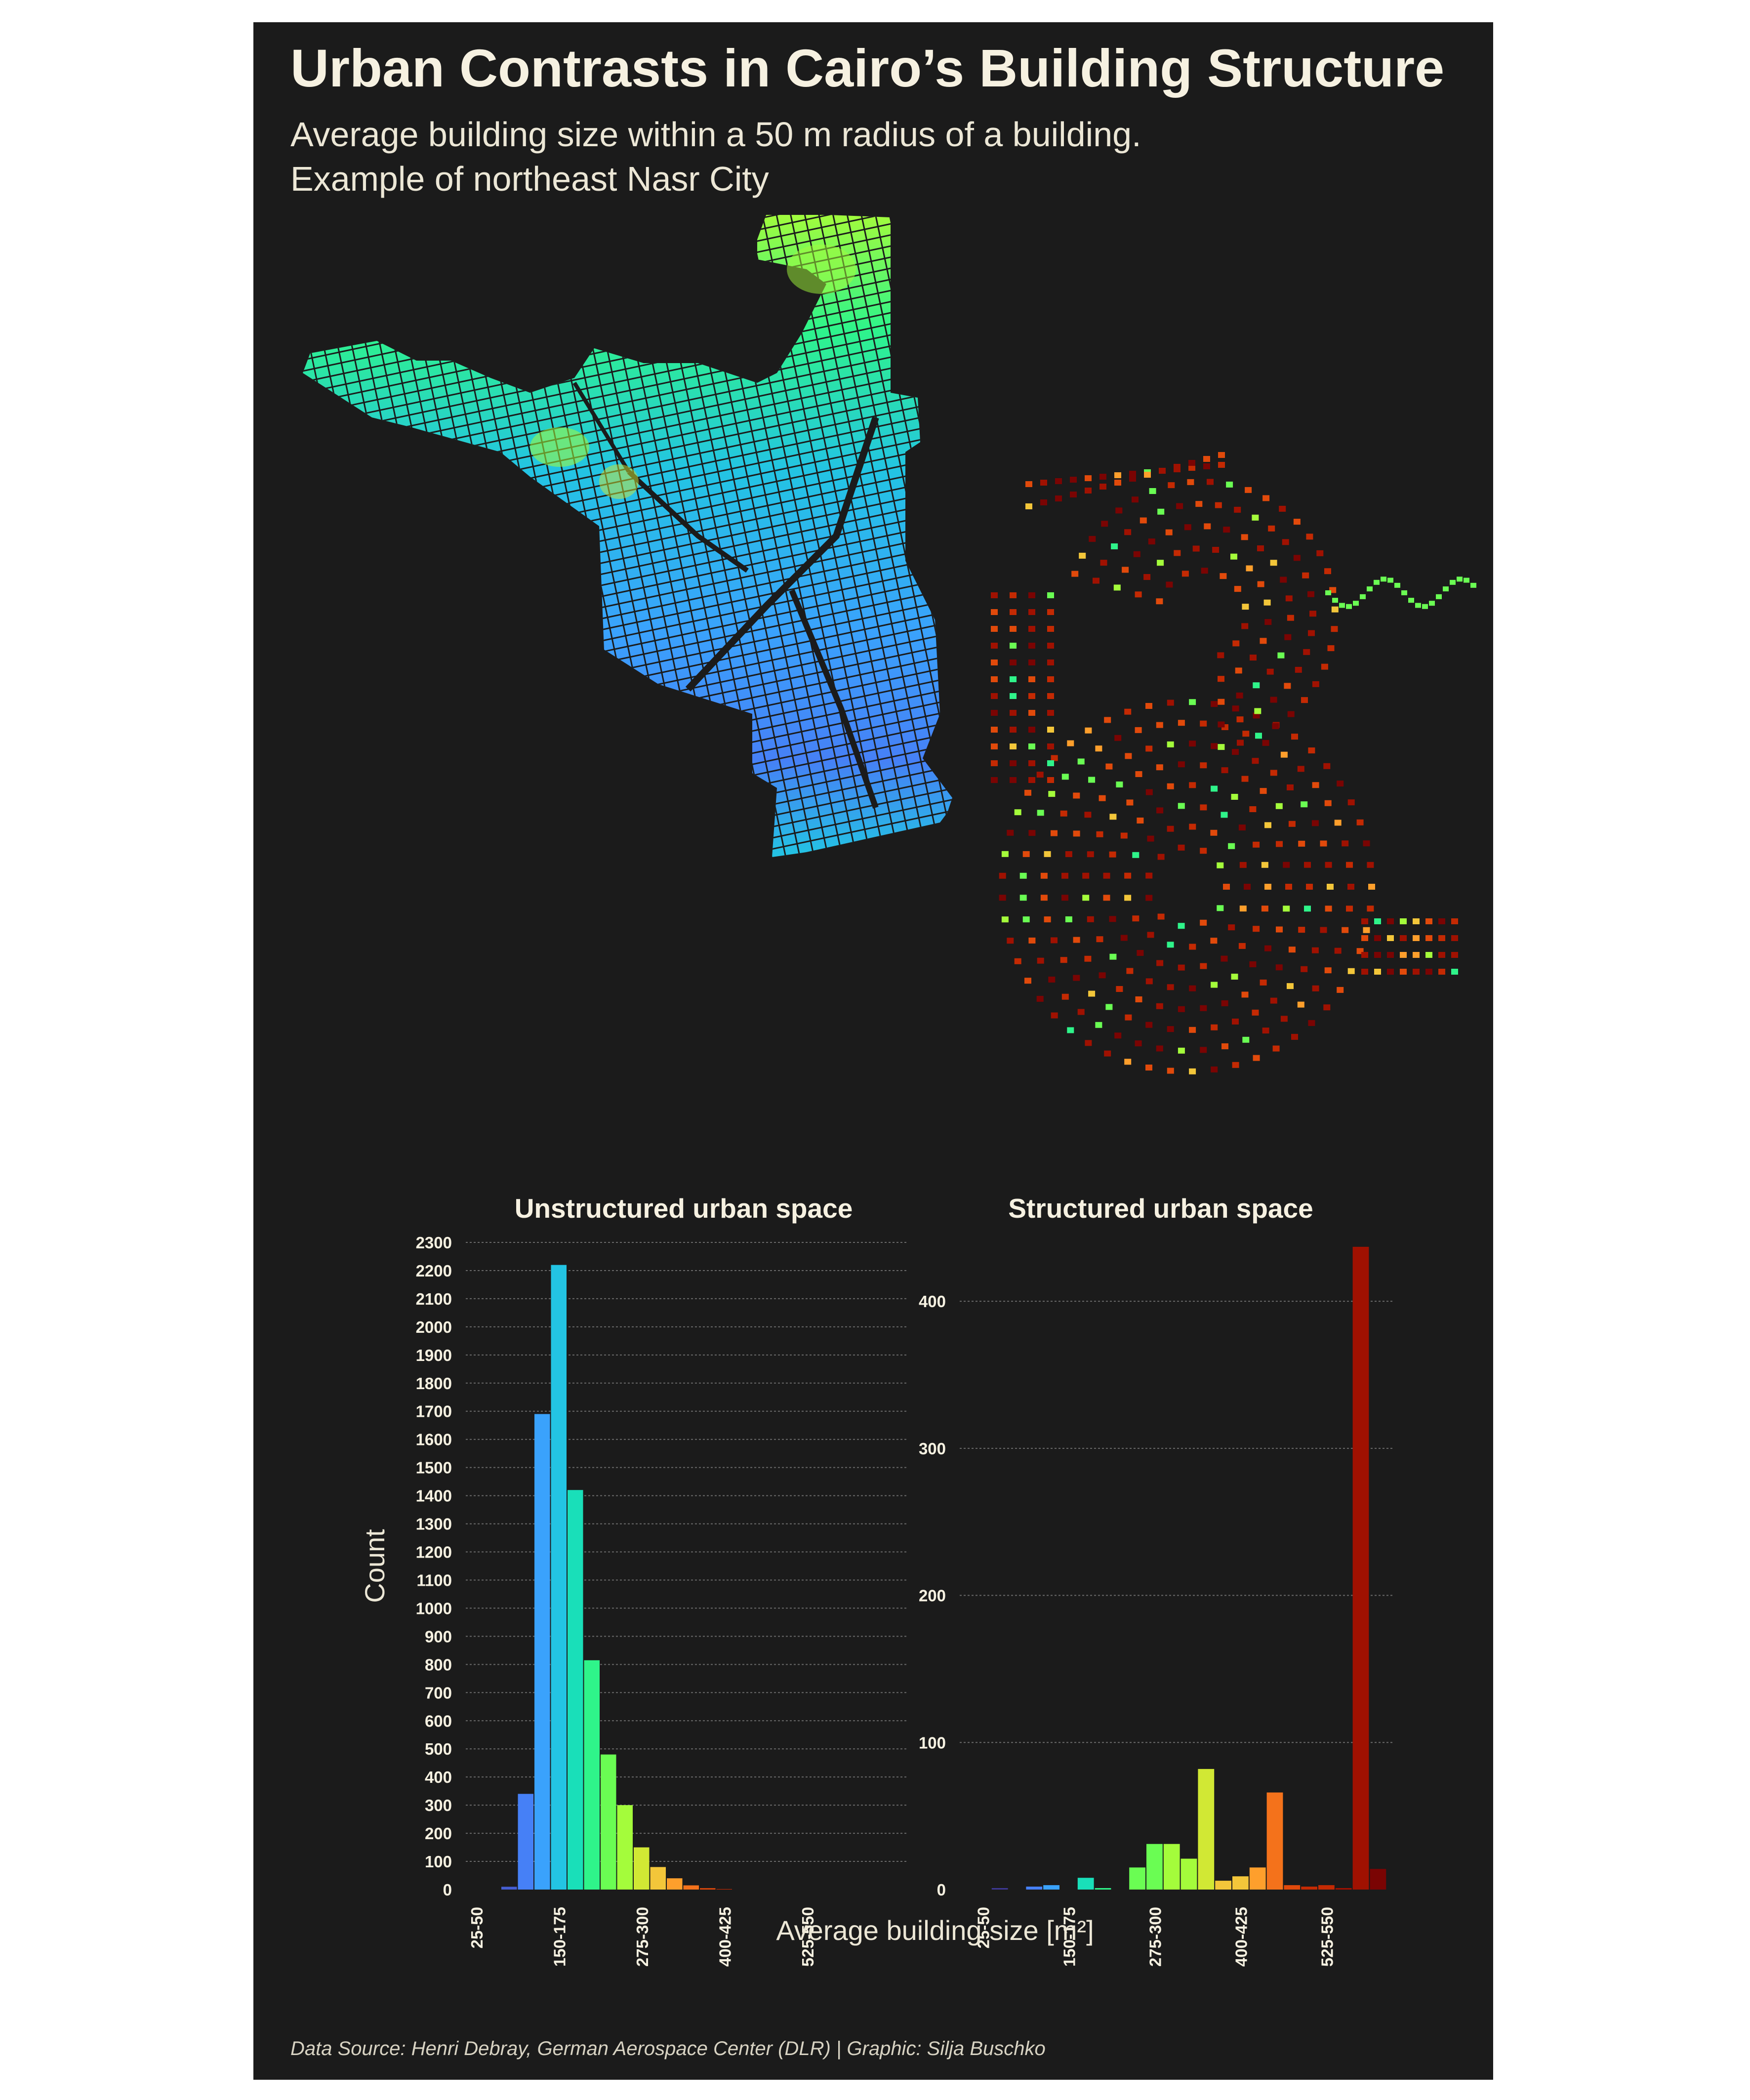 Image resolution: width=1750 pixels, height=2100 pixels. Describe the element at coordinates (434, 1468) in the screenshot. I see `y-tick-label: 1500` at that location.